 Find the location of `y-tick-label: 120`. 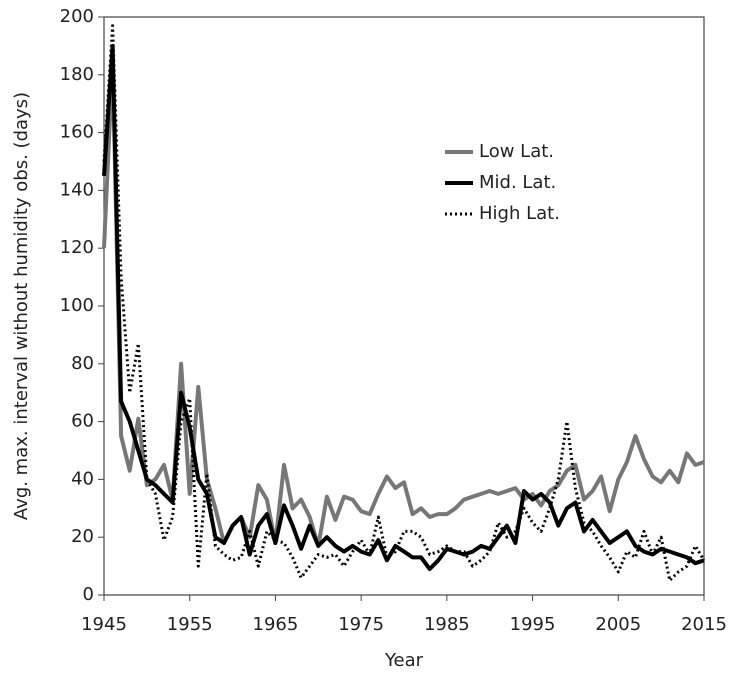

y-tick-label: 120 is located at coordinates (77, 247).